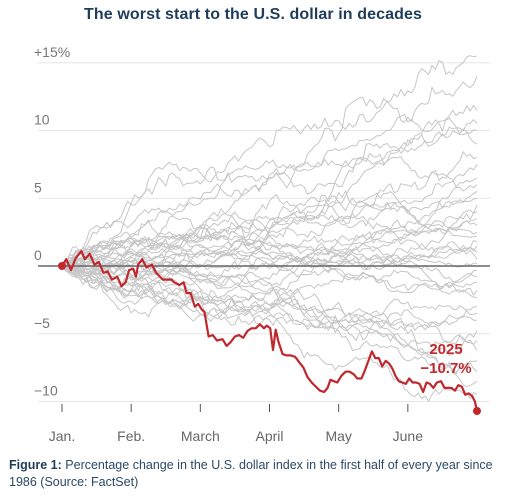 This screenshot has width=506, height=497. Describe the element at coordinates (38, 187) in the screenshot. I see `y-tick-label: 5` at that location.